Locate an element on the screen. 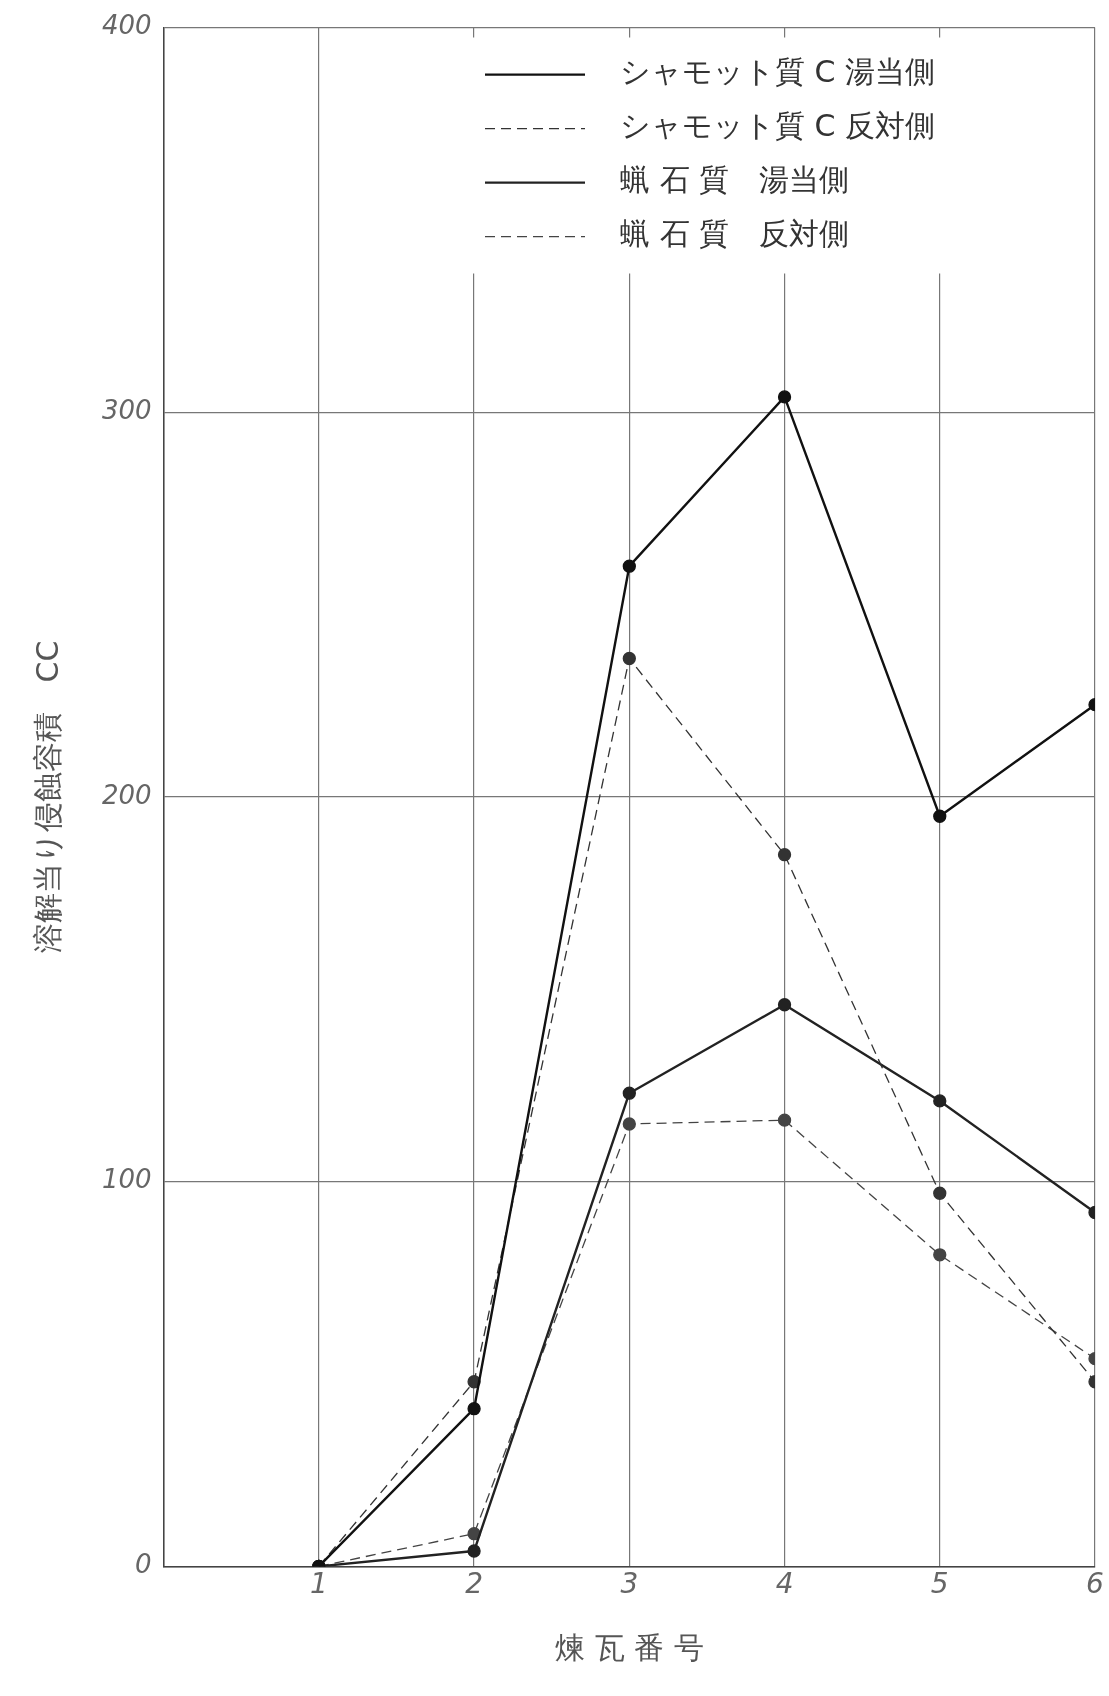  x-tick-label: 3 is located at coordinates (629, 1584).